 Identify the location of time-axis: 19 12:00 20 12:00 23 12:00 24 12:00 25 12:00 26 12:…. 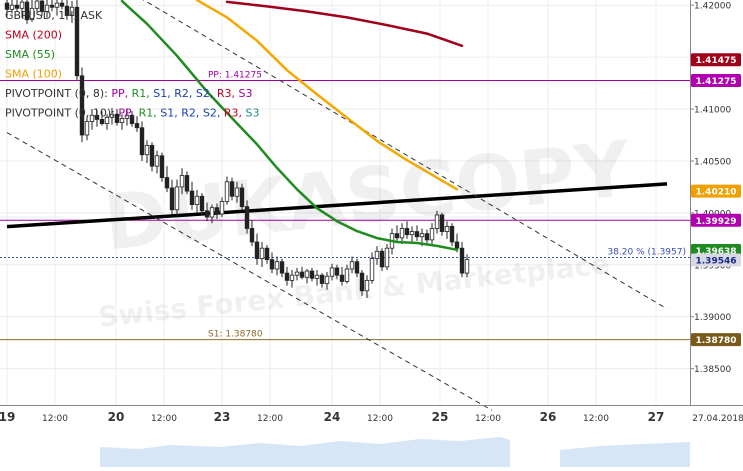
(371, 417).